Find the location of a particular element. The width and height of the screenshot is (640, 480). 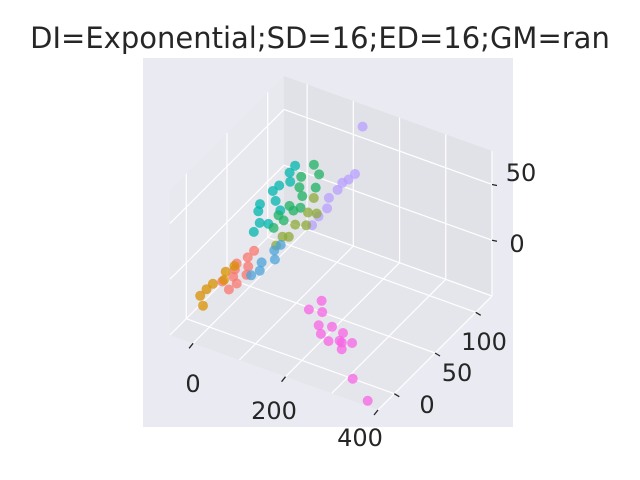

x-tick-label-2: 400 is located at coordinates (360, 438).